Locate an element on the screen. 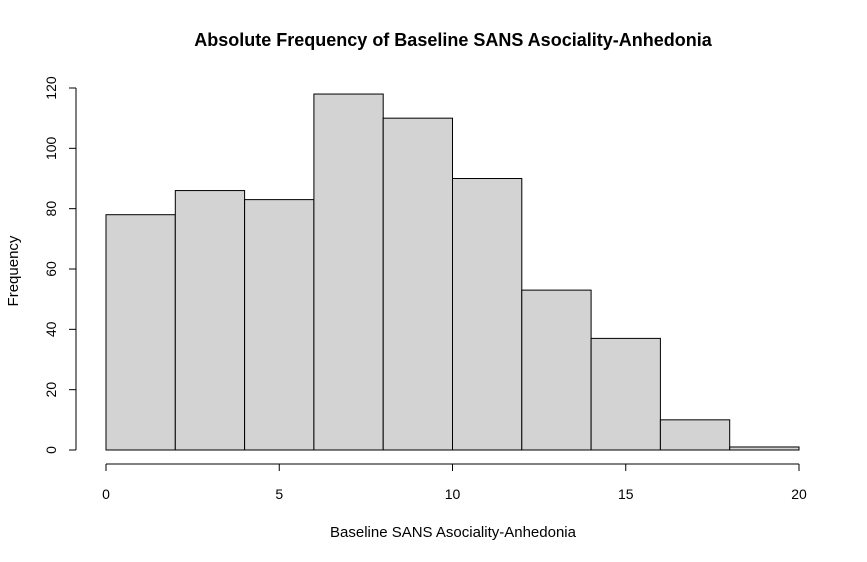 This screenshot has width=867, height=562. y-tick-label: 100 is located at coordinates (51, 148).